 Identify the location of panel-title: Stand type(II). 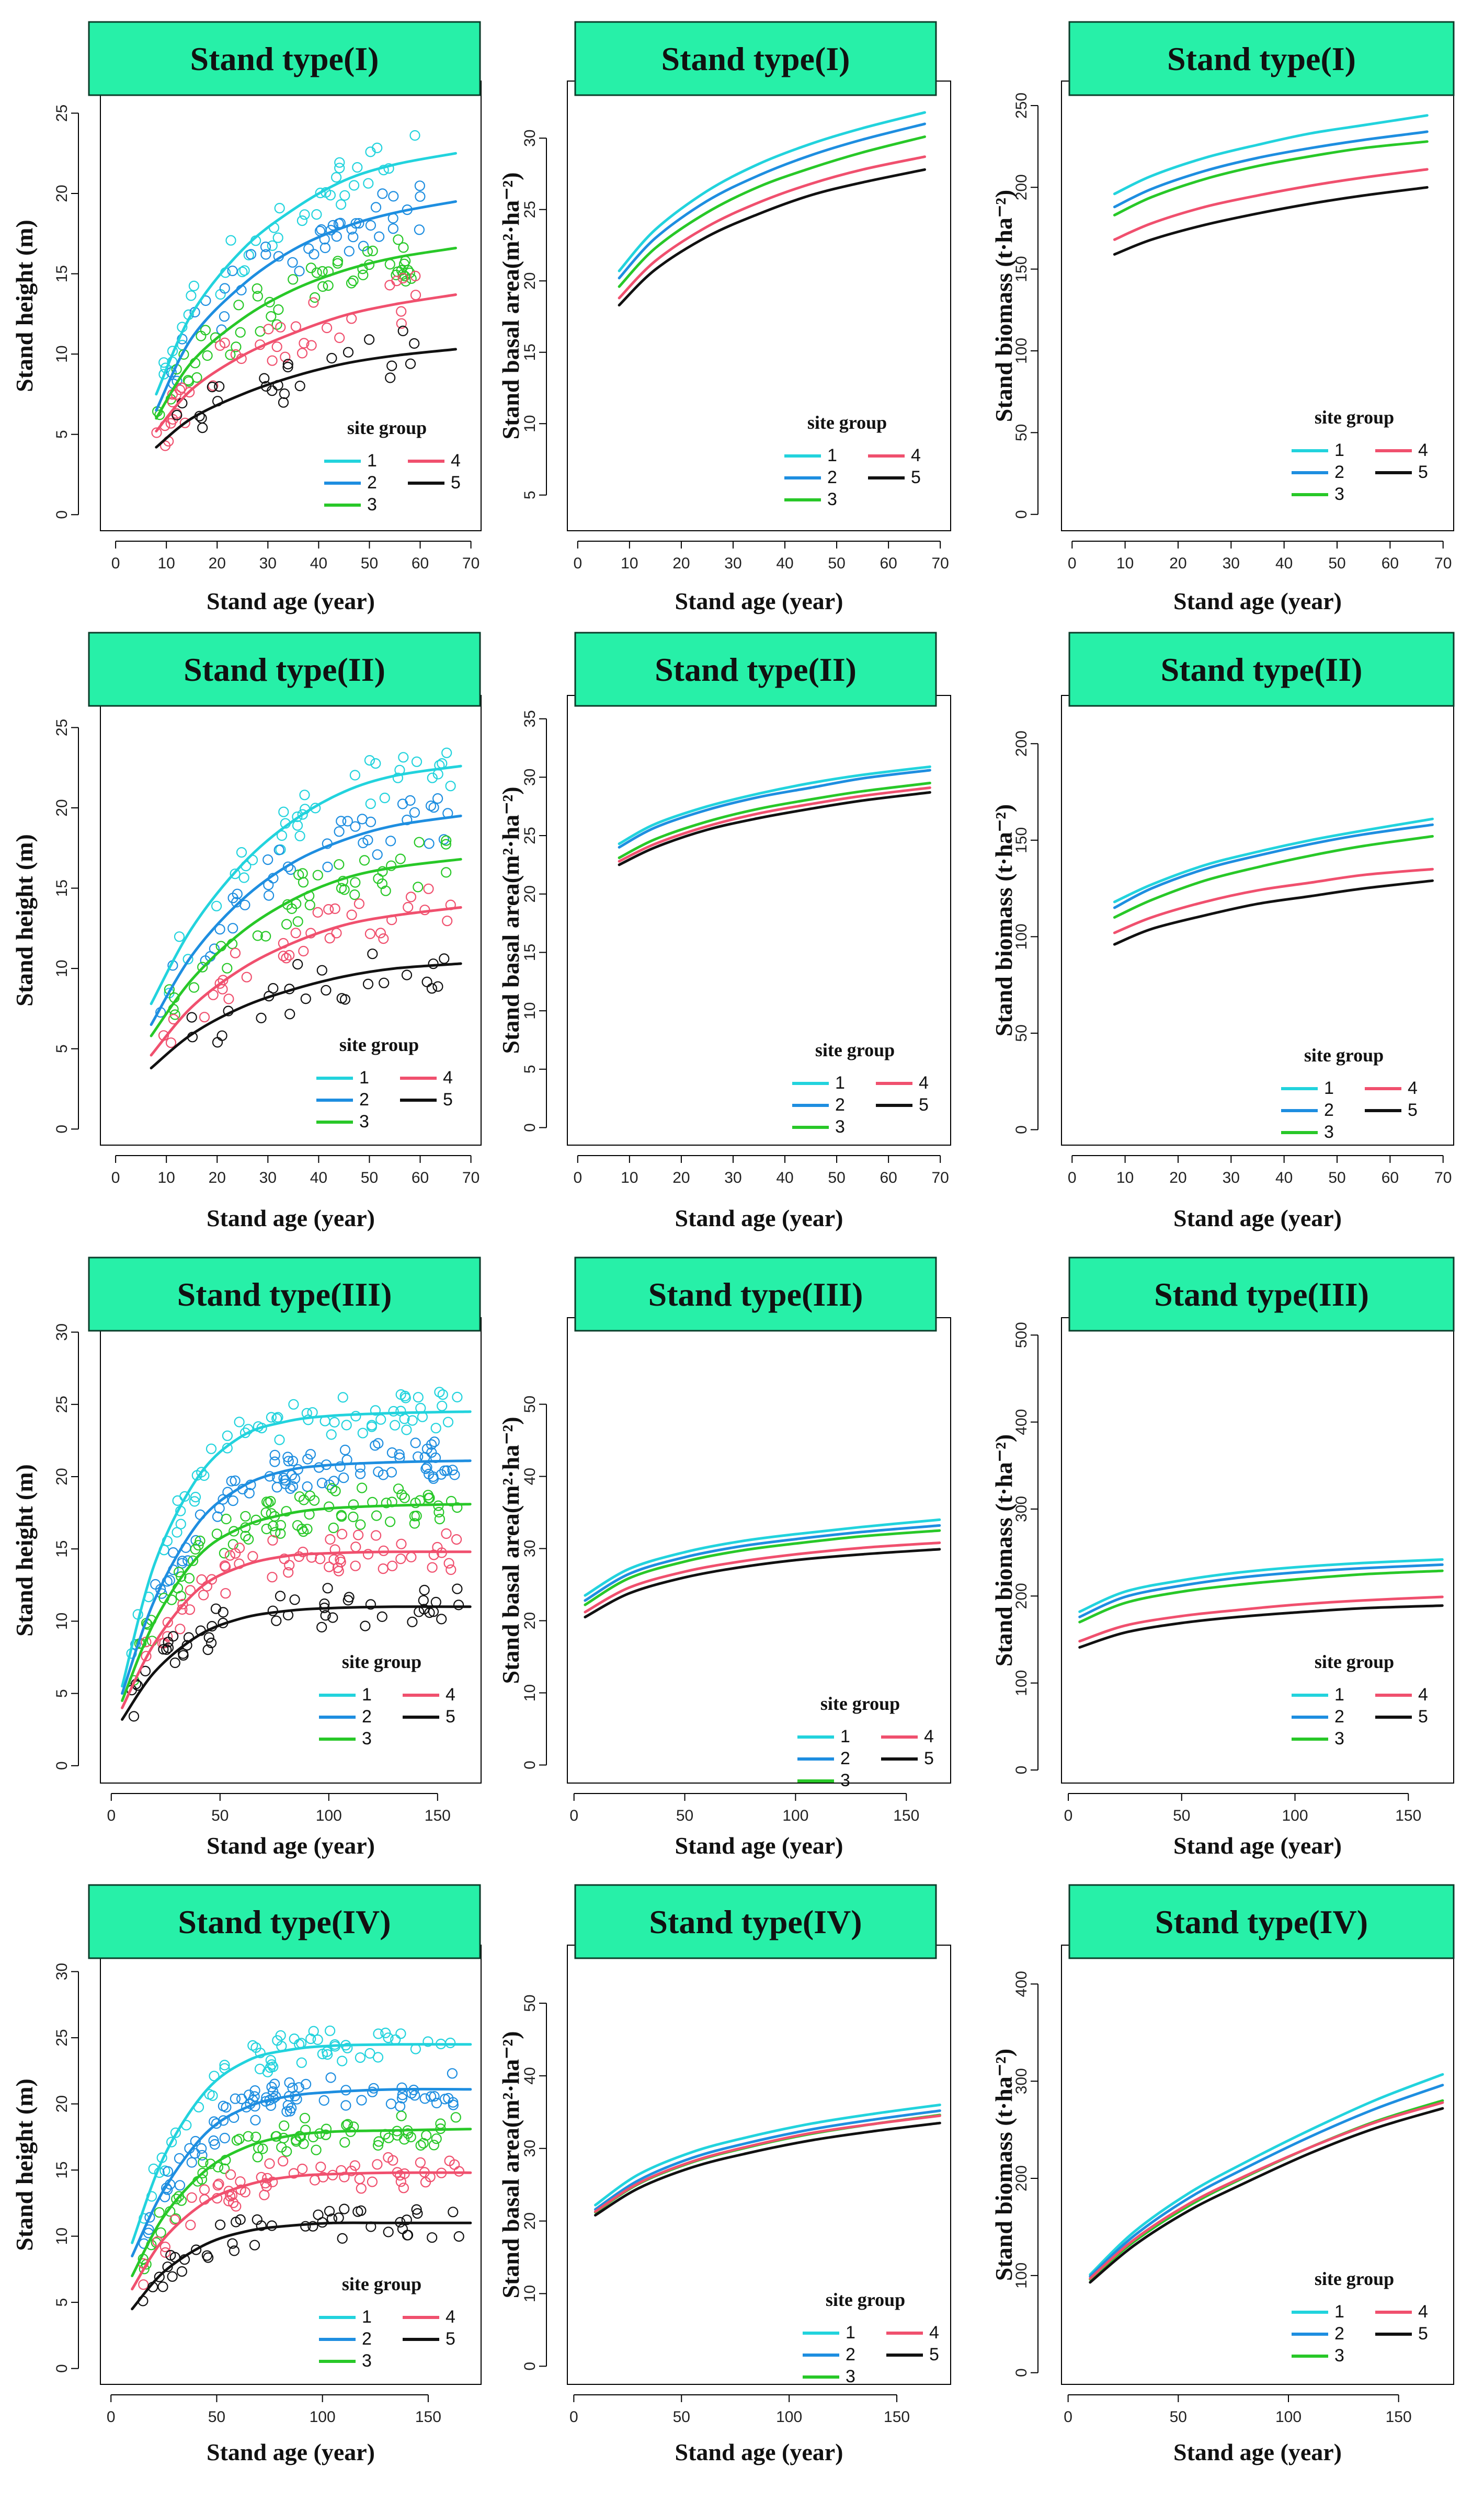
(756, 669).